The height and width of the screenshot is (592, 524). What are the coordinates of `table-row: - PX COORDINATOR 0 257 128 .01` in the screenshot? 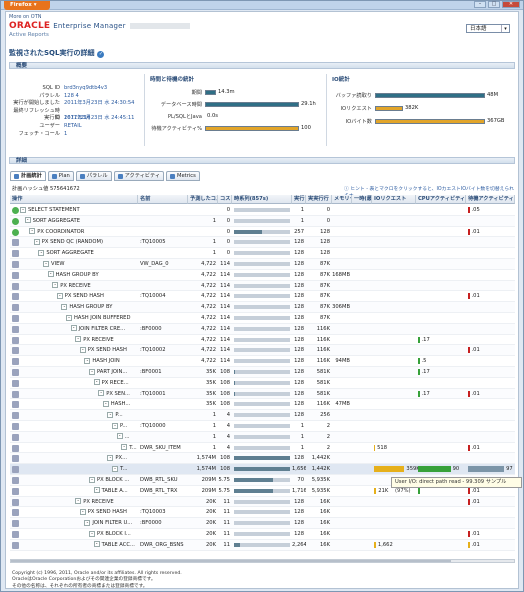 It's located at (262, 232).